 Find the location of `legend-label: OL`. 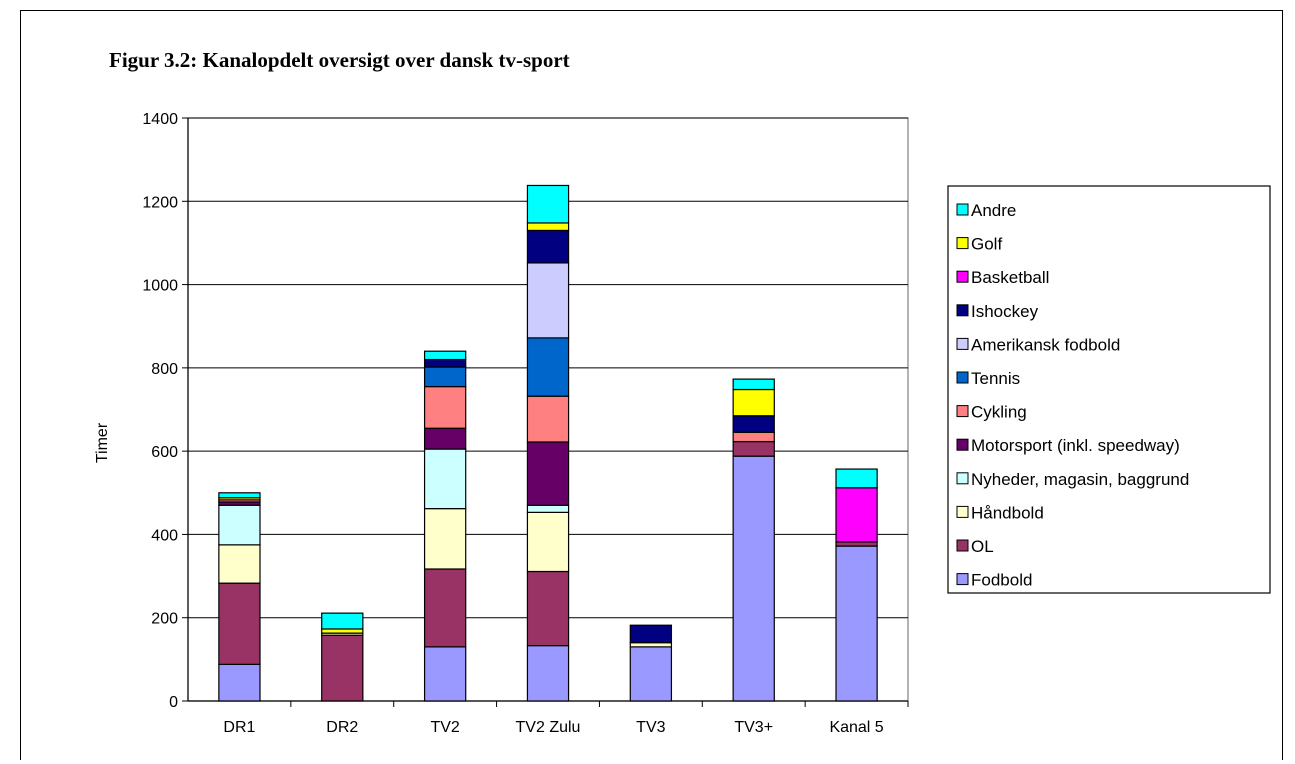

legend-label: OL is located at coordinates (982, 546).